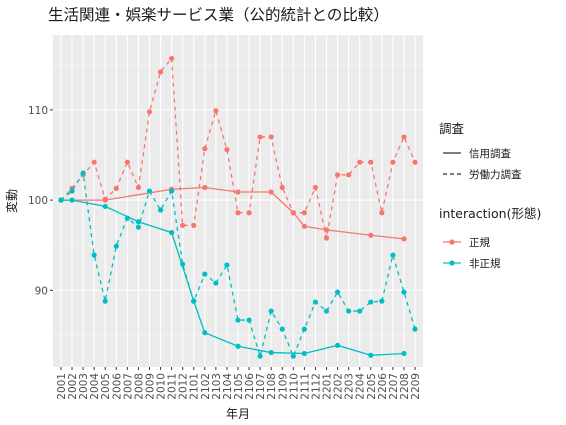  Describe the element at coordinates (162, 386) in the screenshot. I see `x-tick-label: 2010` at that location.